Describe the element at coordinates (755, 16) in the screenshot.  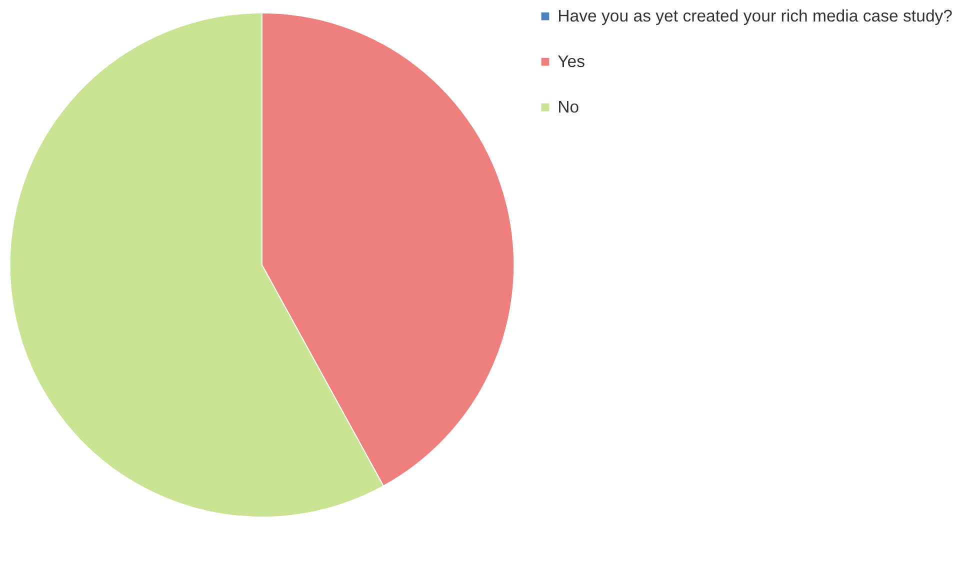
I see `legend-label: Have you as yet created your rich media case study?` at that location.